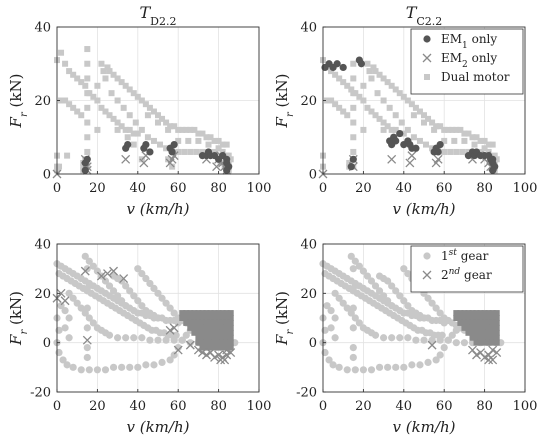 The height and width of the screenshot is (445, 550). Describe the element at coordinates (469, 60) in the screenshot. I see `legend-label: EM2 only` at that location.